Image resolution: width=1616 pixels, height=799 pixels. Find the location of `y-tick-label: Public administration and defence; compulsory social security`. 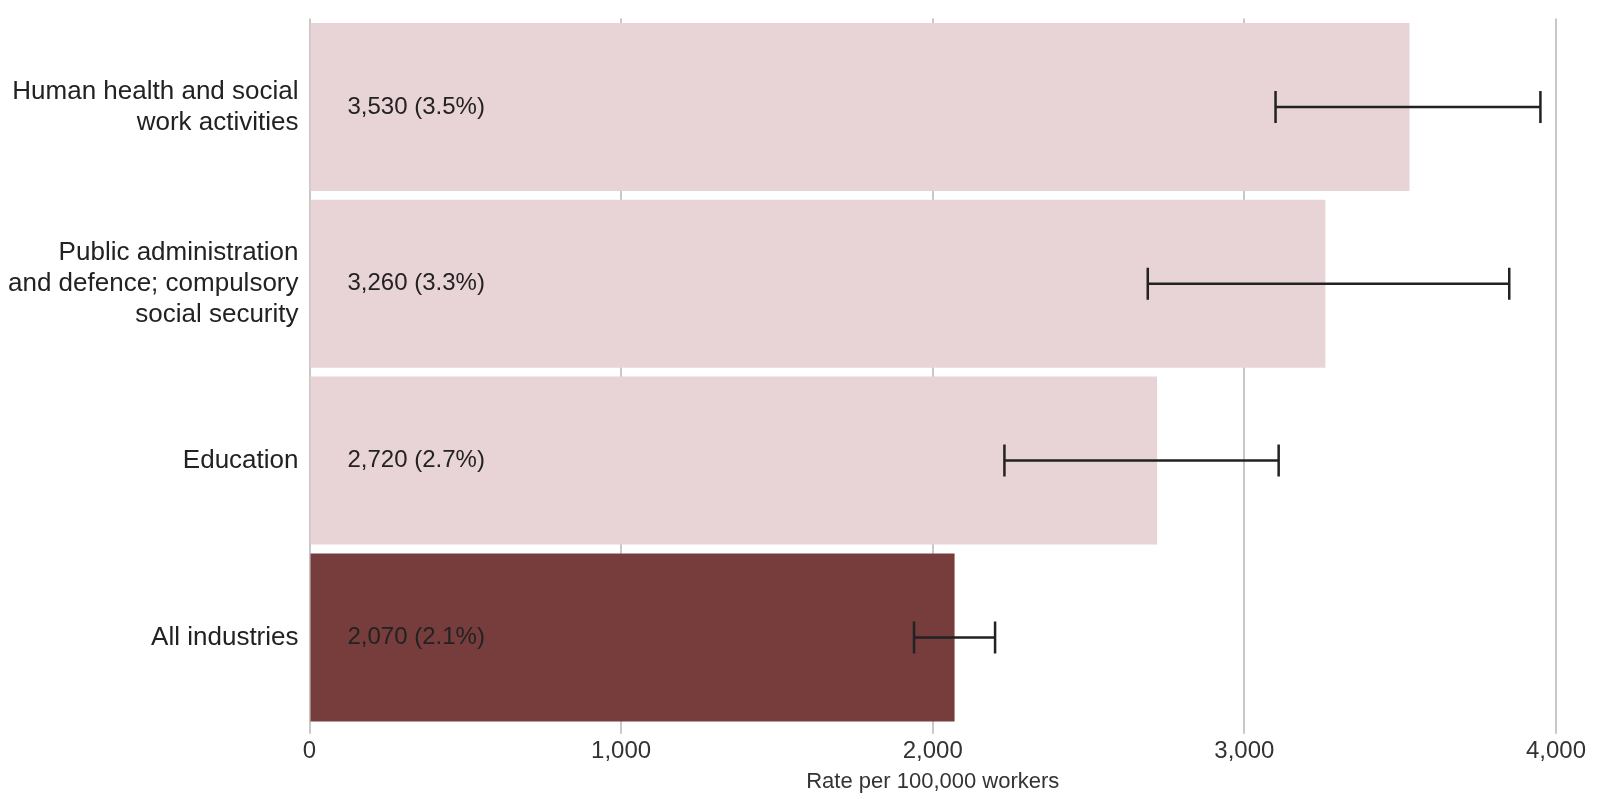

y-tick-label: Public administration and defence; compulsory social security is located at coordinates (153, 282).